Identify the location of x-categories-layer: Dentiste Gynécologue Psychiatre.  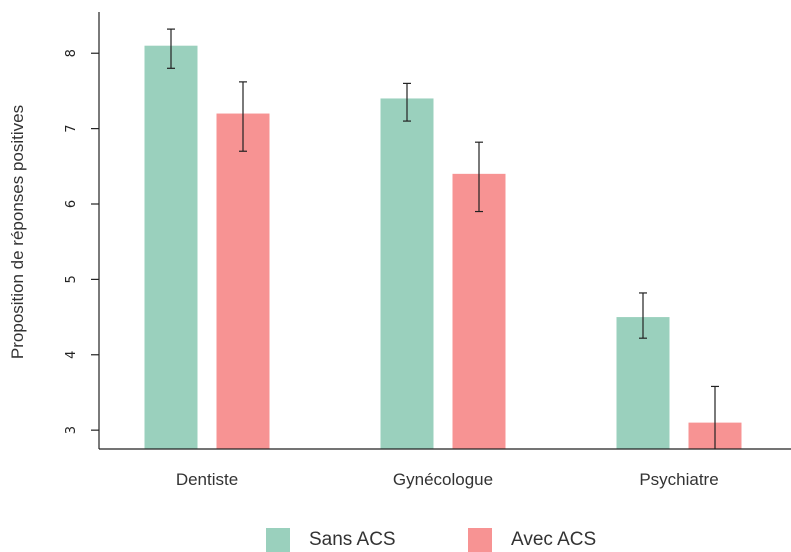
(447, 479).